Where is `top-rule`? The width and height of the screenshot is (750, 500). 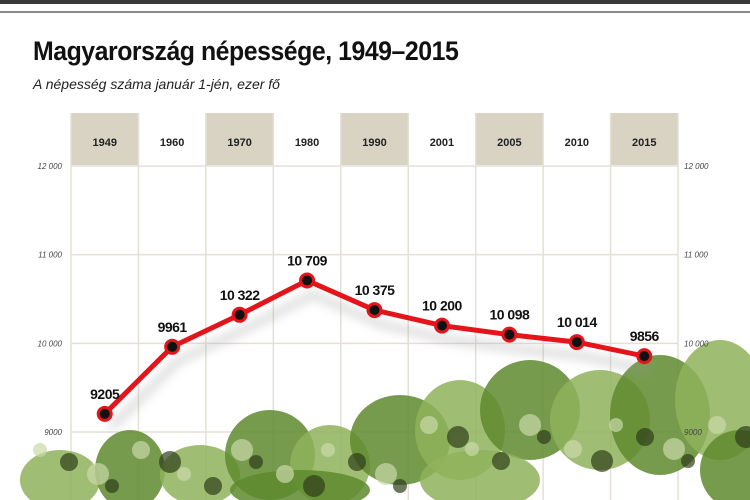 top-rule is located at coordinates (375, 2).